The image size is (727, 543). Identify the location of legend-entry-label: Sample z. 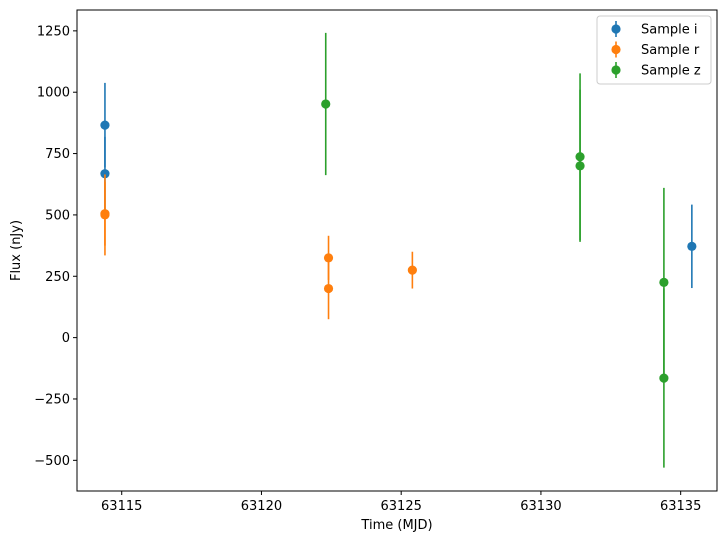
(671, 71).